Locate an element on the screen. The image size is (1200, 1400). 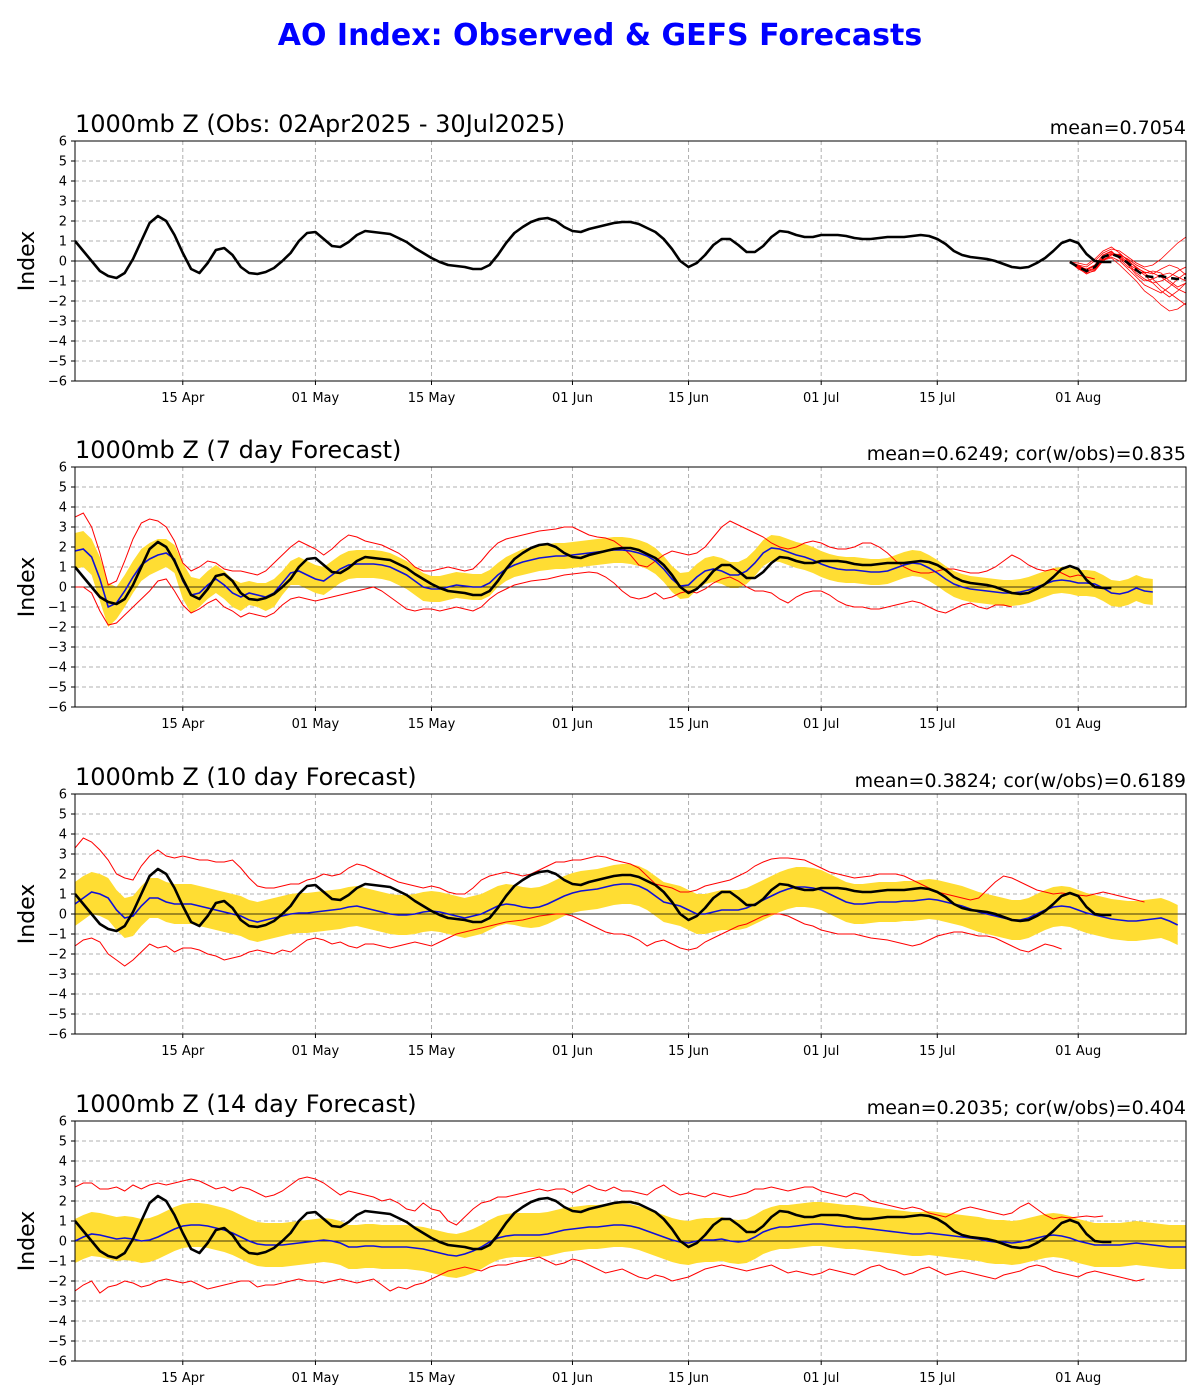
panel-stat: mean=0.3824; cor(w/obs)=0.6189 is located at coordinates (1020, 781).